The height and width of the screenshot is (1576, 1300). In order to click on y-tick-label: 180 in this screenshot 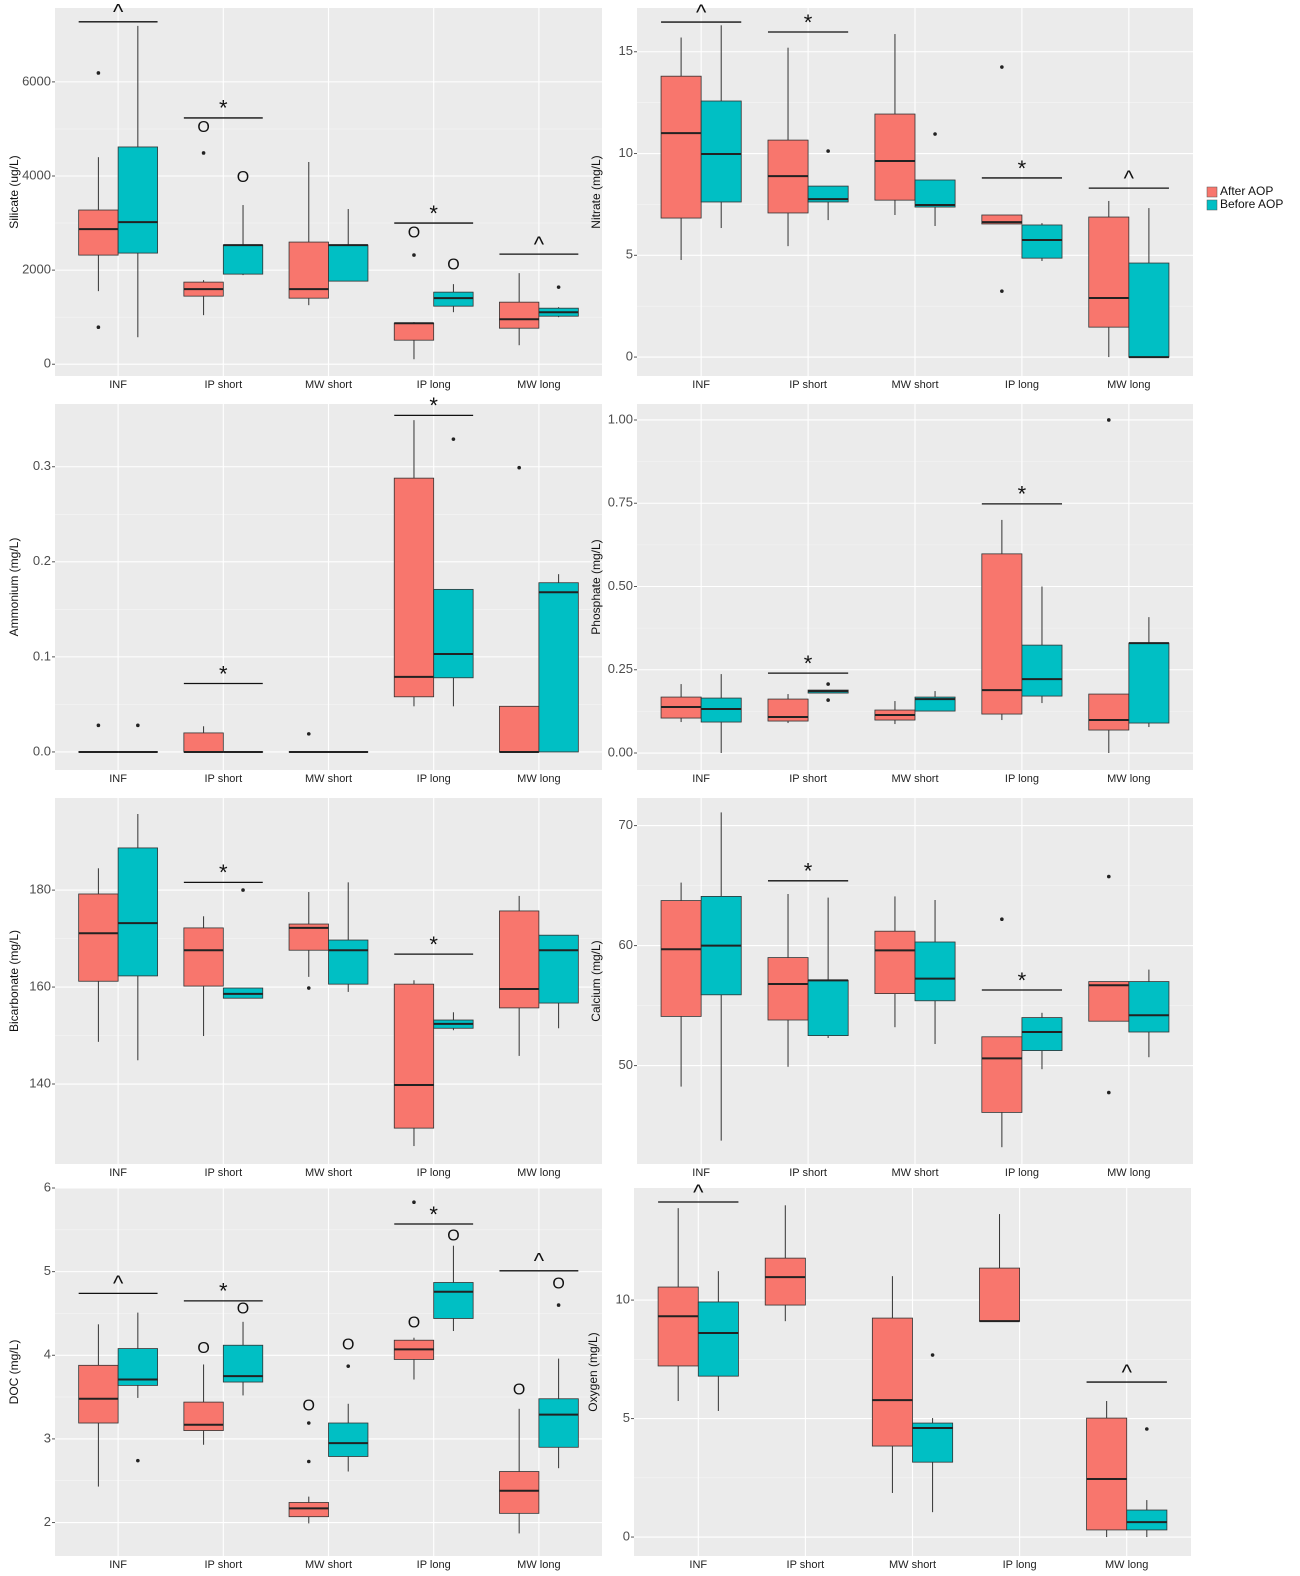, I will do `click(40, 889)`.